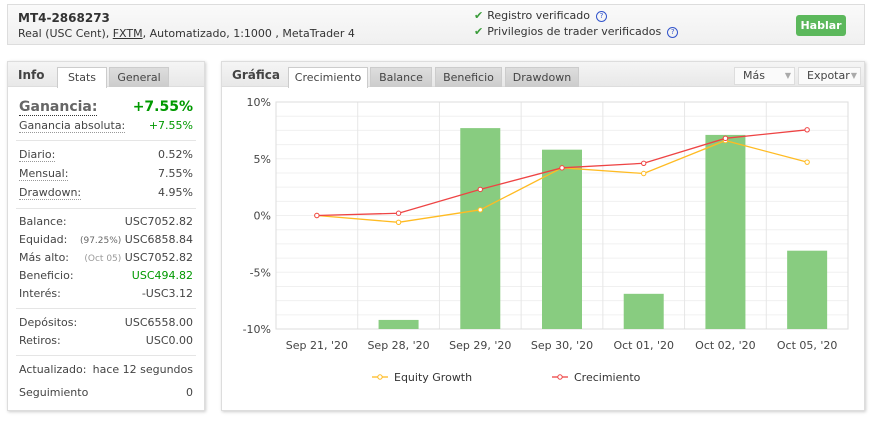  I want to click on interest-row: Interés: -USC3.12, so click(106, 295).